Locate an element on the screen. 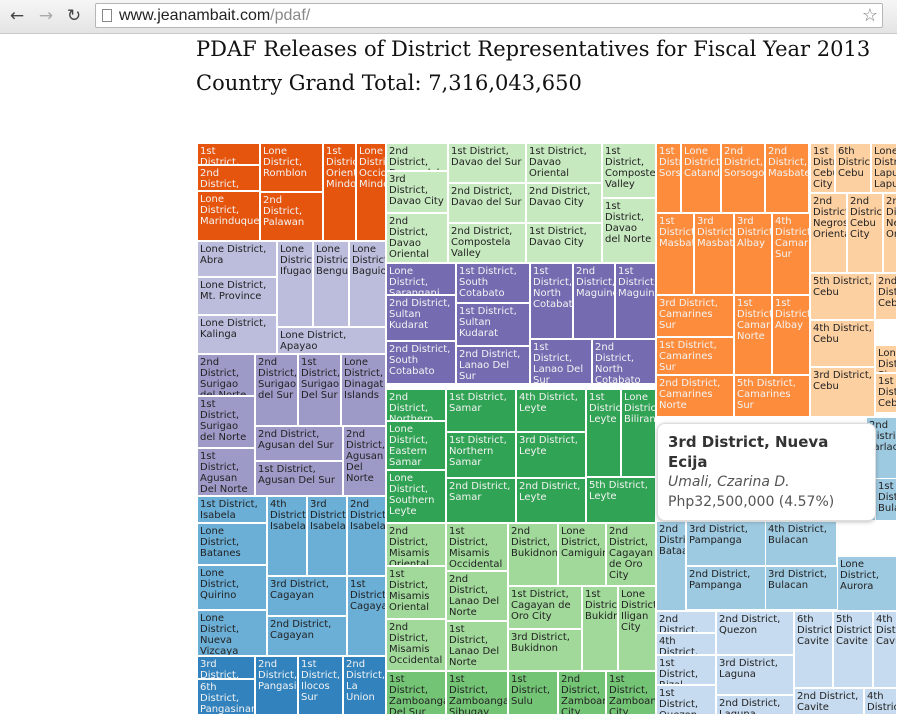 This screenshot has height=715, width=897. treemap-cell: 2nd District, Compostela Valley is located at coordinates (487, 243).